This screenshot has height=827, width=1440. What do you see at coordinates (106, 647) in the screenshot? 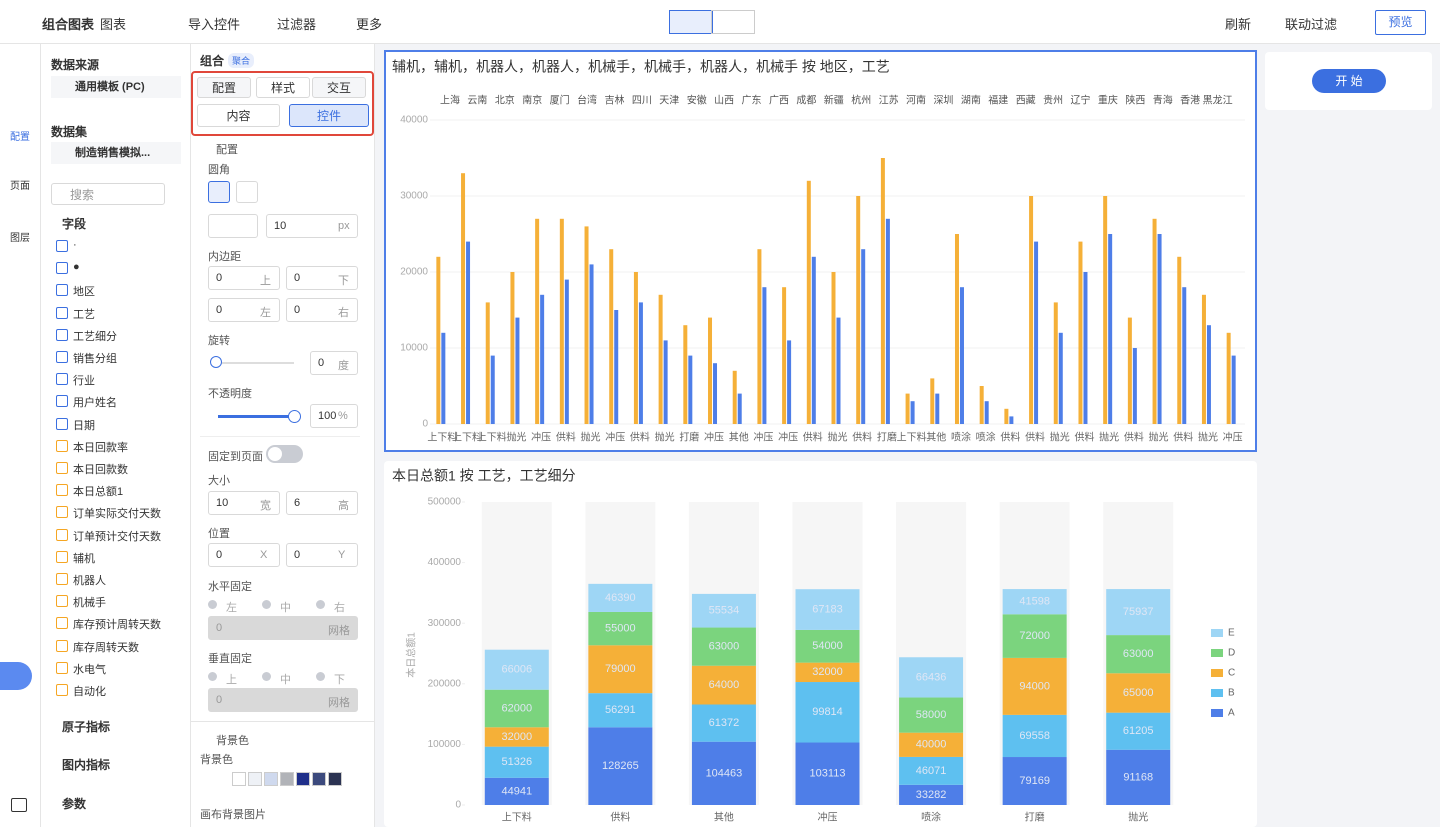
I see `field: 库存周转天数` at bounding box center [106, 647].